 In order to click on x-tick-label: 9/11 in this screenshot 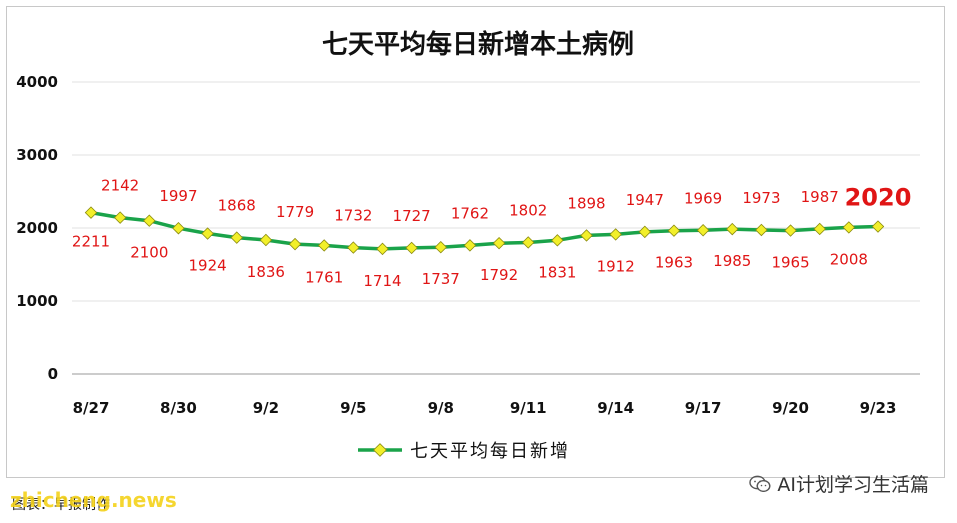, I will do `click(528, 408)`.